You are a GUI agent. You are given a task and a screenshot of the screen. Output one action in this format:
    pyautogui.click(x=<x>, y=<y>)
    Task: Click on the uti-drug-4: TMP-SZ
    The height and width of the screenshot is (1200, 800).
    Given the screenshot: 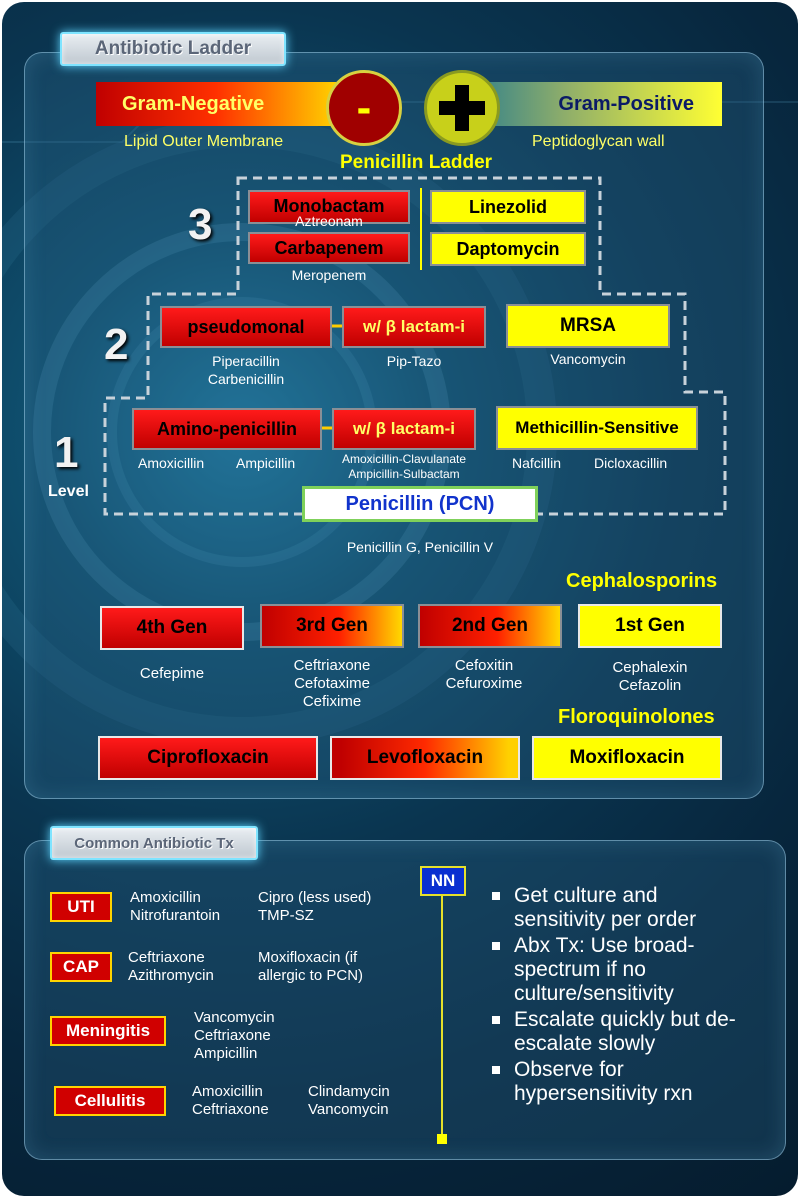 What is the action you would take?
    pyautogui.click(x=286, y=915)
    